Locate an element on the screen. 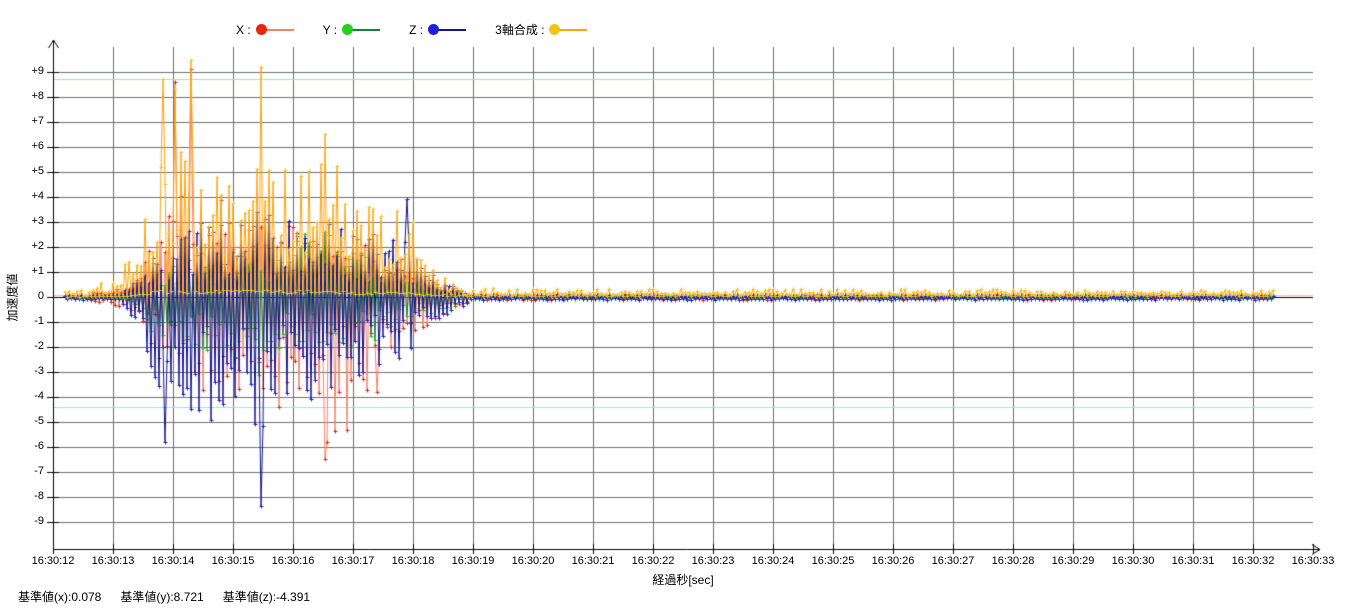 Image resolution: width=1350 pixels, height=610 pixels. x-axis-title: 経過秒[sec] is located at coordinates (683, 580).